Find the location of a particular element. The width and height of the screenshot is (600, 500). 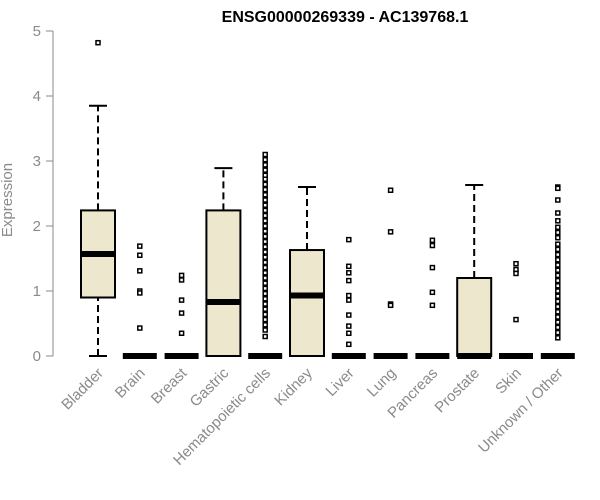

y-tick-label: 2 is located at coordinates (37, 226).